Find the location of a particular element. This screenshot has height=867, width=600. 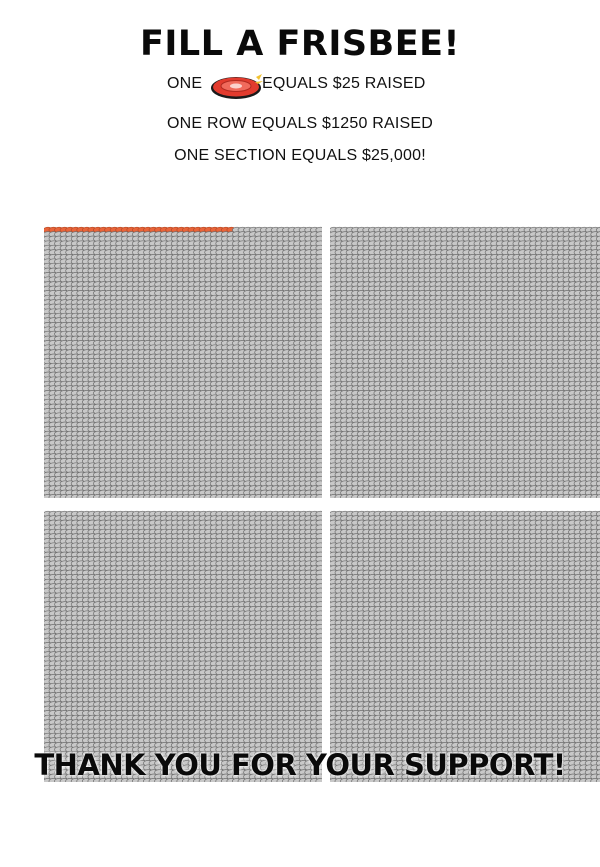

page-title: FILL A FRISBEE! is located at coordinates (300, 44).